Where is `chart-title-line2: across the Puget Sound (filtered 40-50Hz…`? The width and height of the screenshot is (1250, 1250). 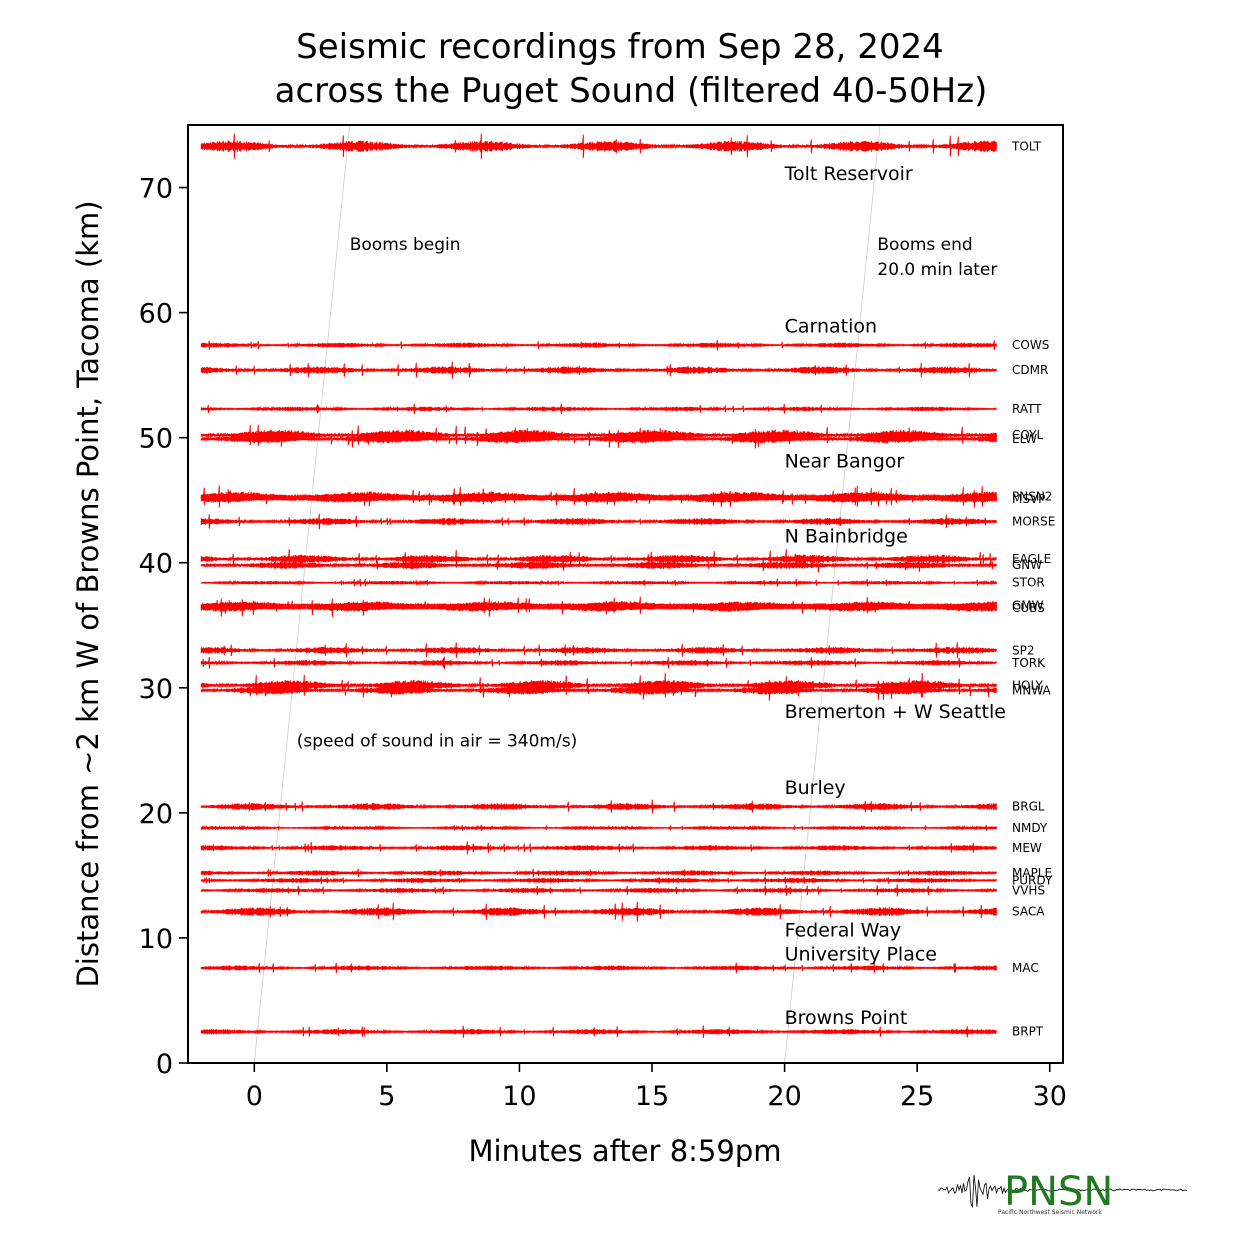
chart-title-line2: across the Puget Sound (filtered 40-50Hz… is located at coordinates (631, 91).